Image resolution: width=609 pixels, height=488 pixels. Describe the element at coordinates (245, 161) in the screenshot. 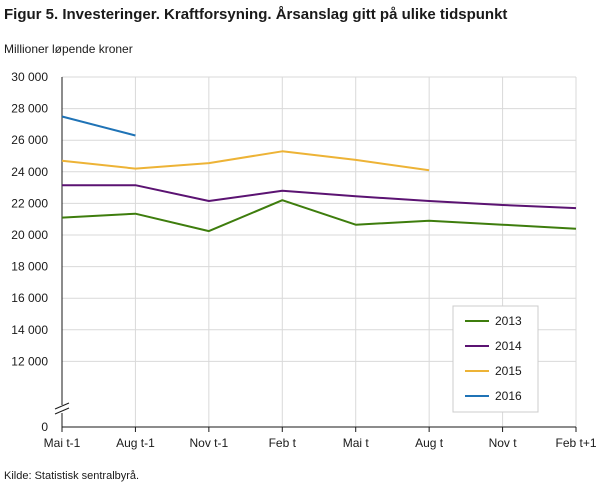

I see `series-line-2015` at that location.